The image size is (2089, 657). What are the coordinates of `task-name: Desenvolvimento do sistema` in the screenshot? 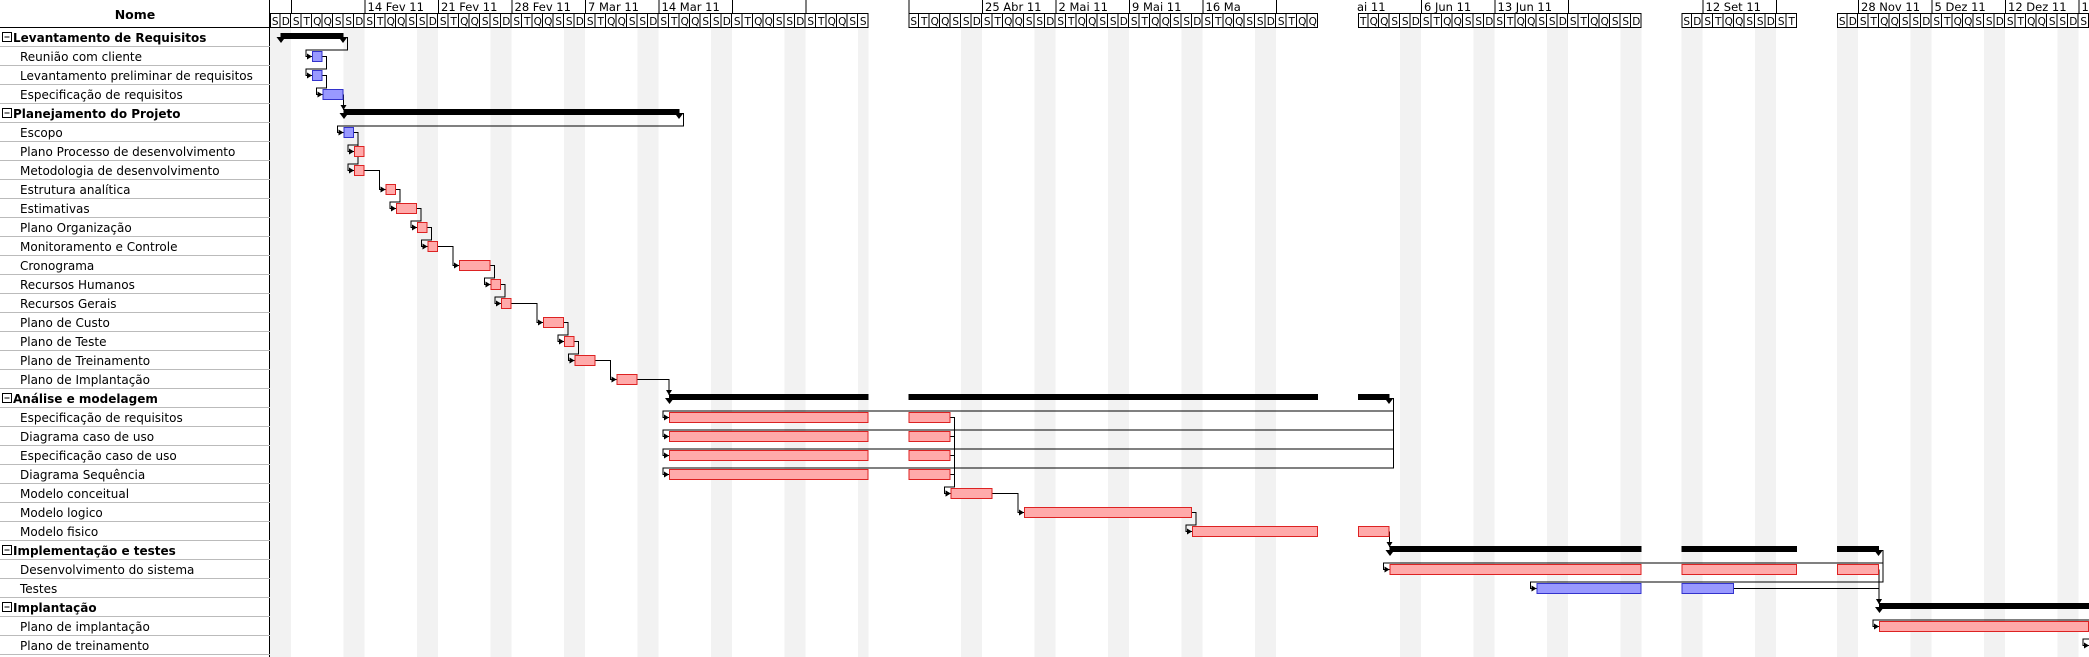 It's located at (107, 570).